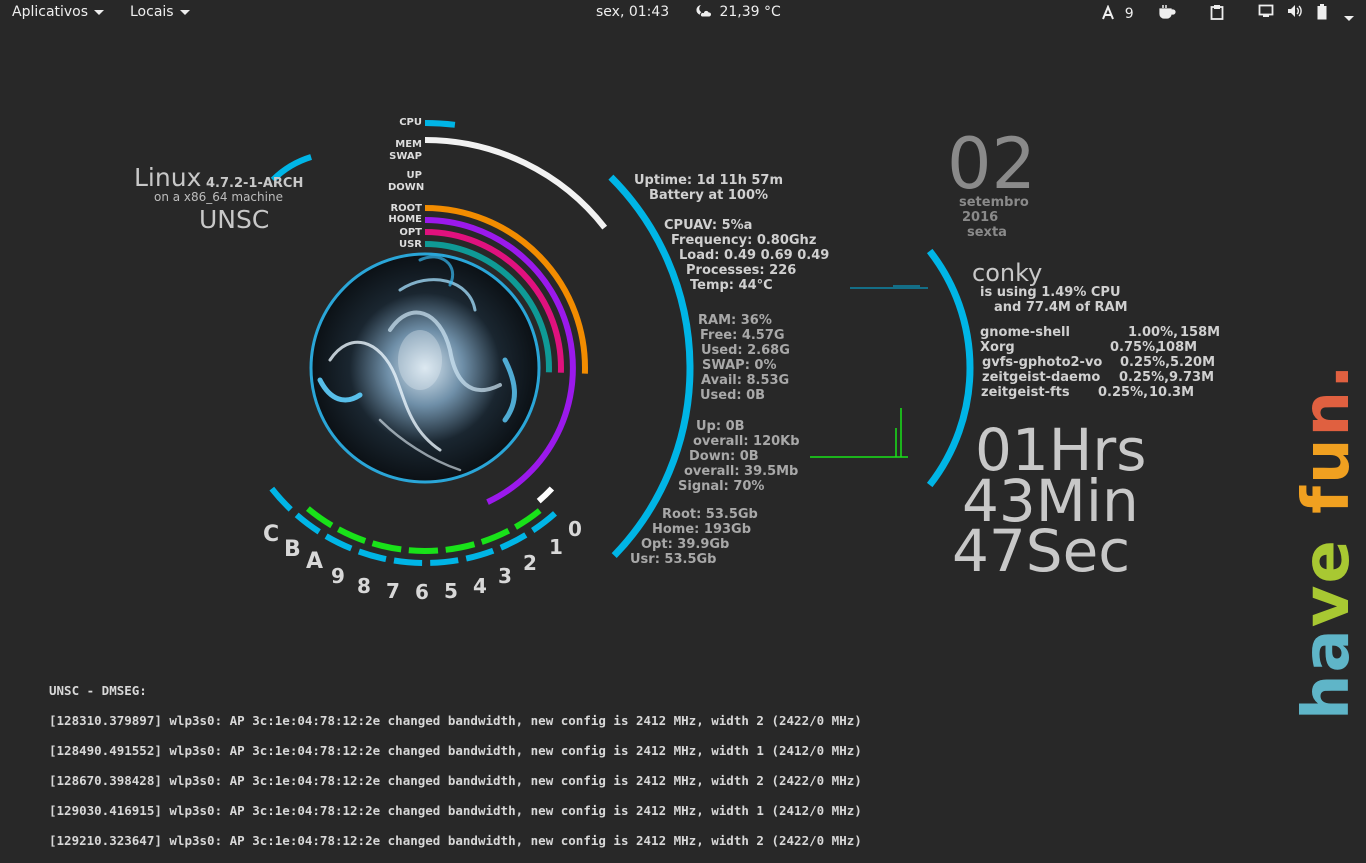  I want to click on applications-menu: Aplicativos, so click(58, 12).